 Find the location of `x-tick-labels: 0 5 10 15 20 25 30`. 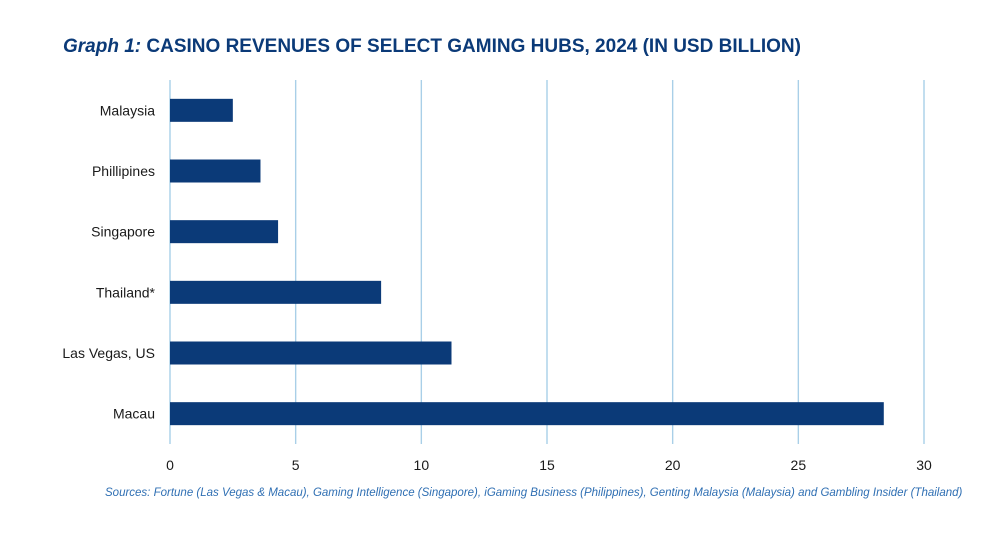

x-tick-labels: 0 5 10 15 20 25 30 is located at coordinates (549, 465).